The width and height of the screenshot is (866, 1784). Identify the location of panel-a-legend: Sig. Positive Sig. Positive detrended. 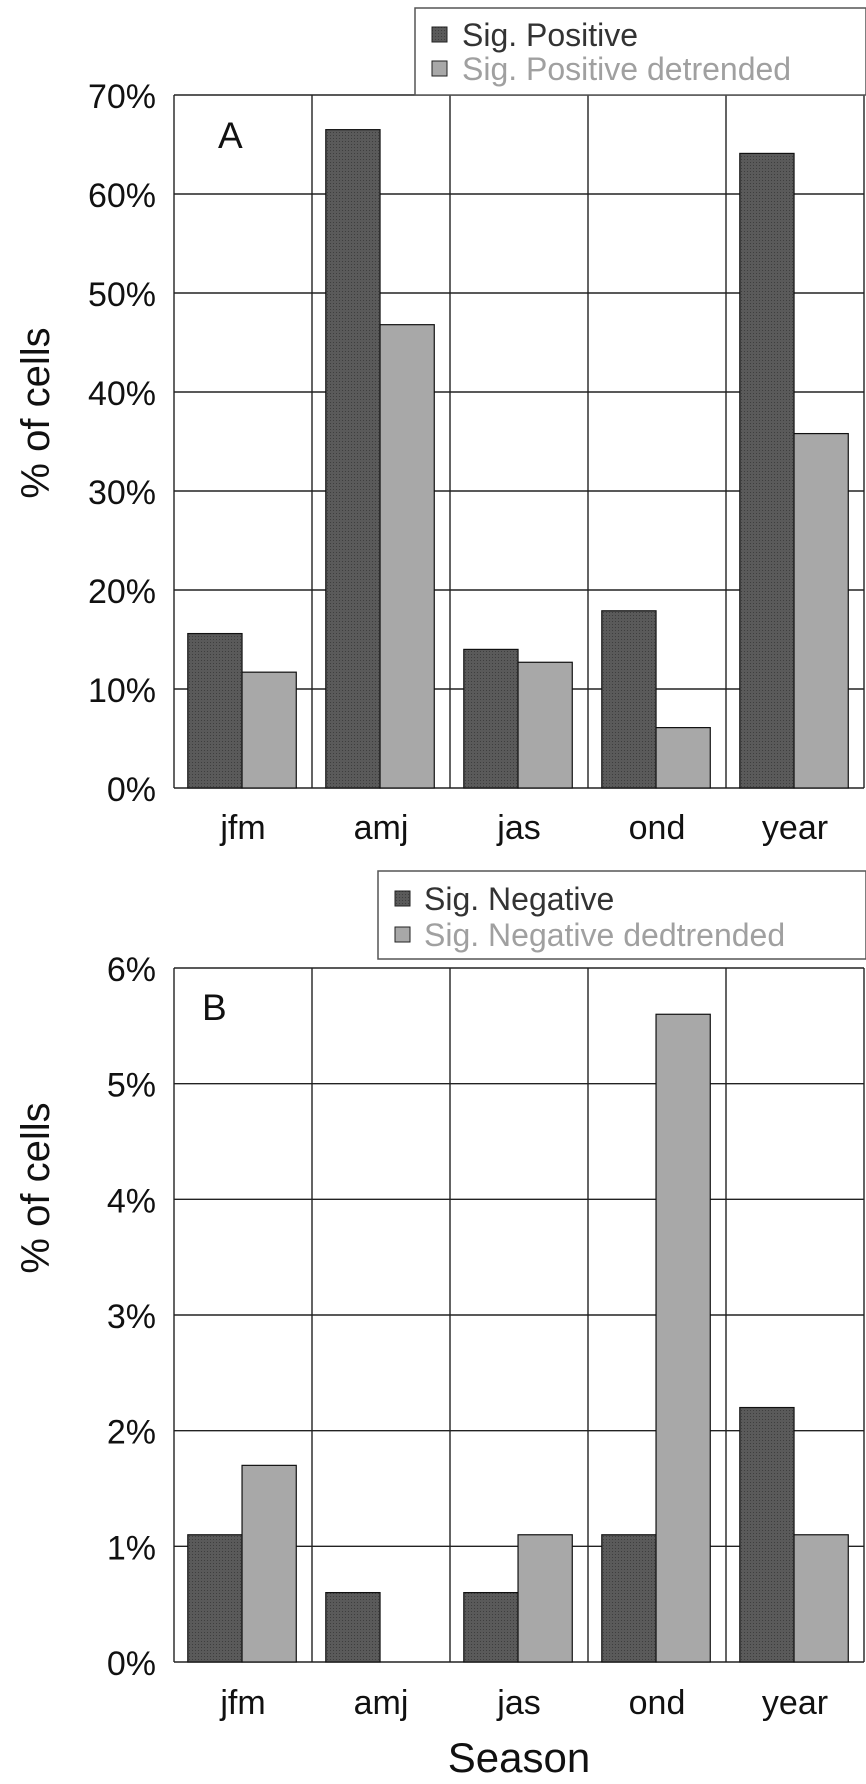
(640, 51).